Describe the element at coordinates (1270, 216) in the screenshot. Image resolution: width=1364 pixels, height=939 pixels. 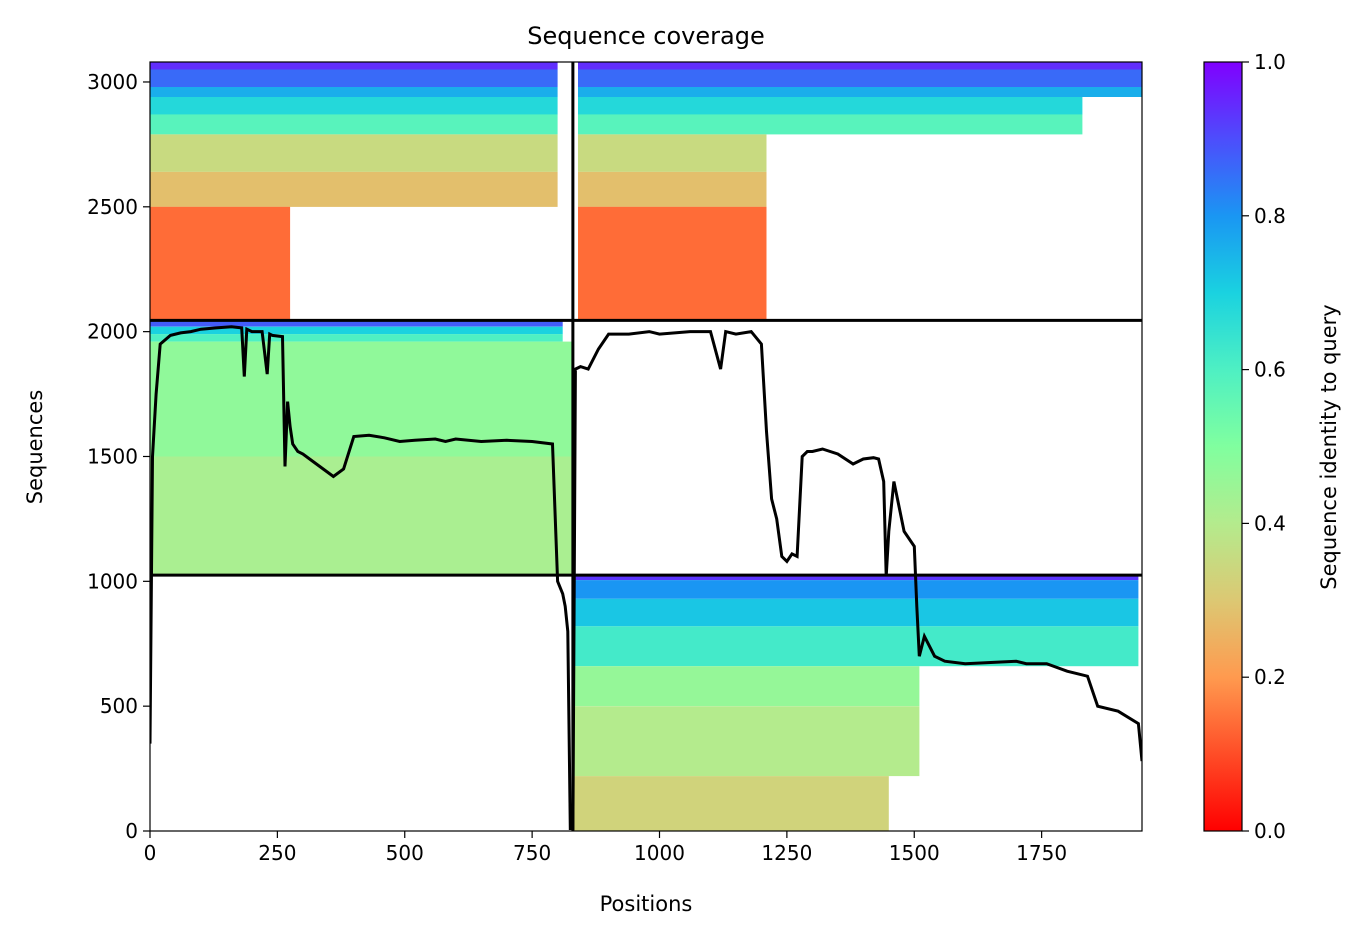
I see `colorbar-tick-label: 0.8` at that location.